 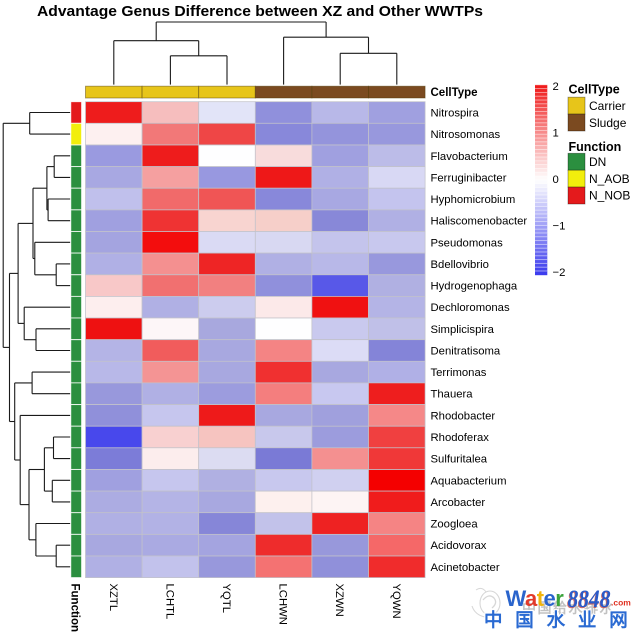 I want to click on svg-text: Thauera, so click(x=452, y=395).